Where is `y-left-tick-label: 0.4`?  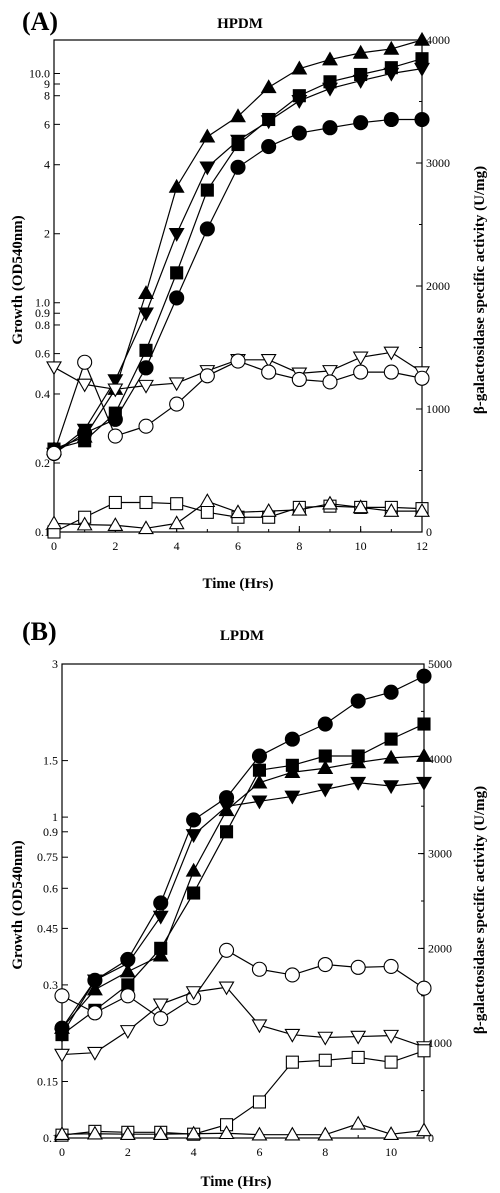 y-left-tick-label: 0.4 is located at coordinates (42, 394).